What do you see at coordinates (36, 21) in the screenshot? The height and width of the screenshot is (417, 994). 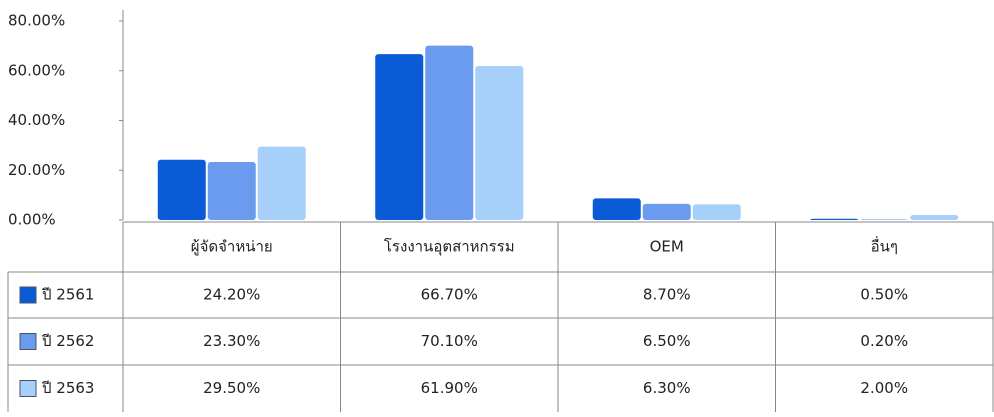 I see `y-tick-label: 80.00%` at bounding box center [36, 21].